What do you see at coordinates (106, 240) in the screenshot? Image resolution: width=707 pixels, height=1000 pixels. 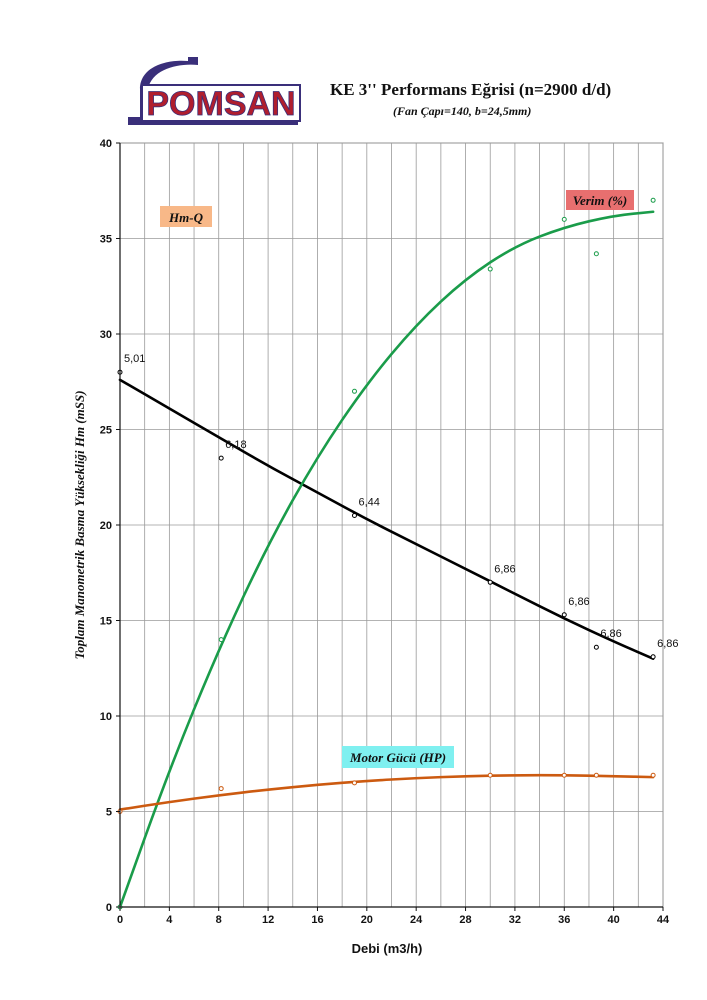 I see `y-tick-label: 35` at bounding box center [106, 240].